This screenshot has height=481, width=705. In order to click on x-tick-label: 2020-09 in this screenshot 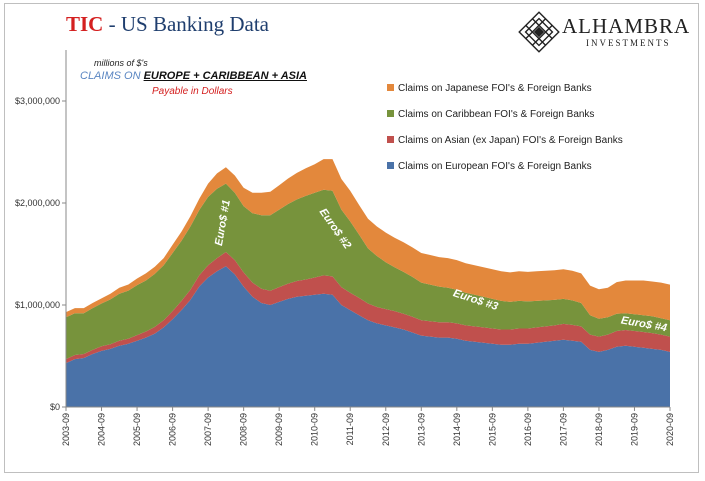, I will do `click(670, 429)`.